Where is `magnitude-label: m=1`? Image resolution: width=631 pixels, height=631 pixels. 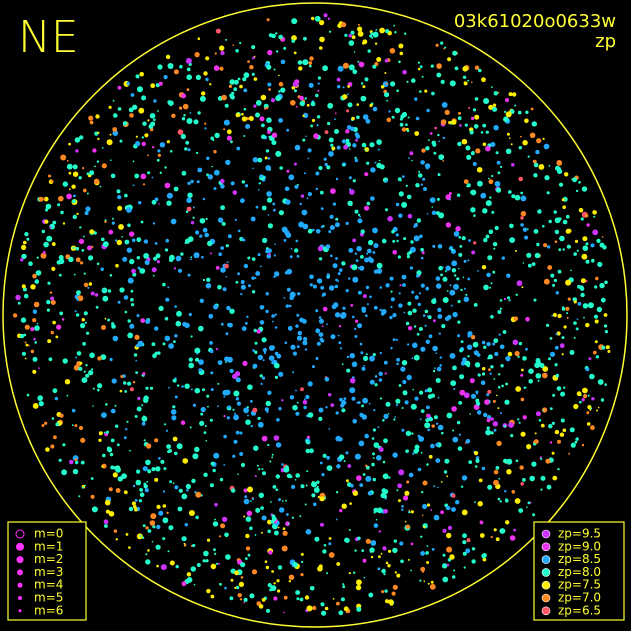 magnitude-label: m=1 is located at coordinates (48, 546).